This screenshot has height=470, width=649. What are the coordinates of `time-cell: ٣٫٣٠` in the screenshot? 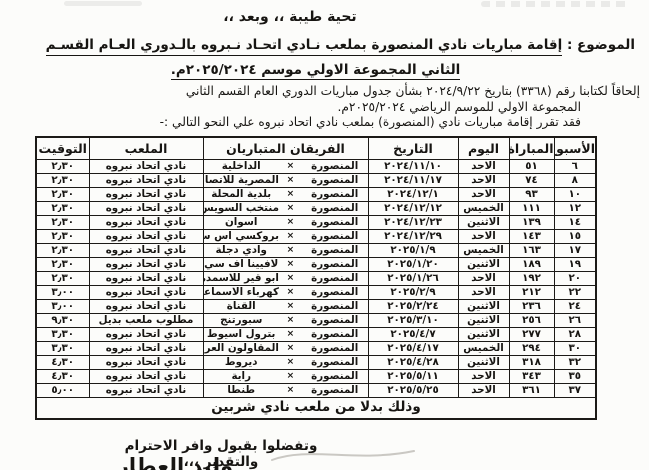 It's located at (62, 334).